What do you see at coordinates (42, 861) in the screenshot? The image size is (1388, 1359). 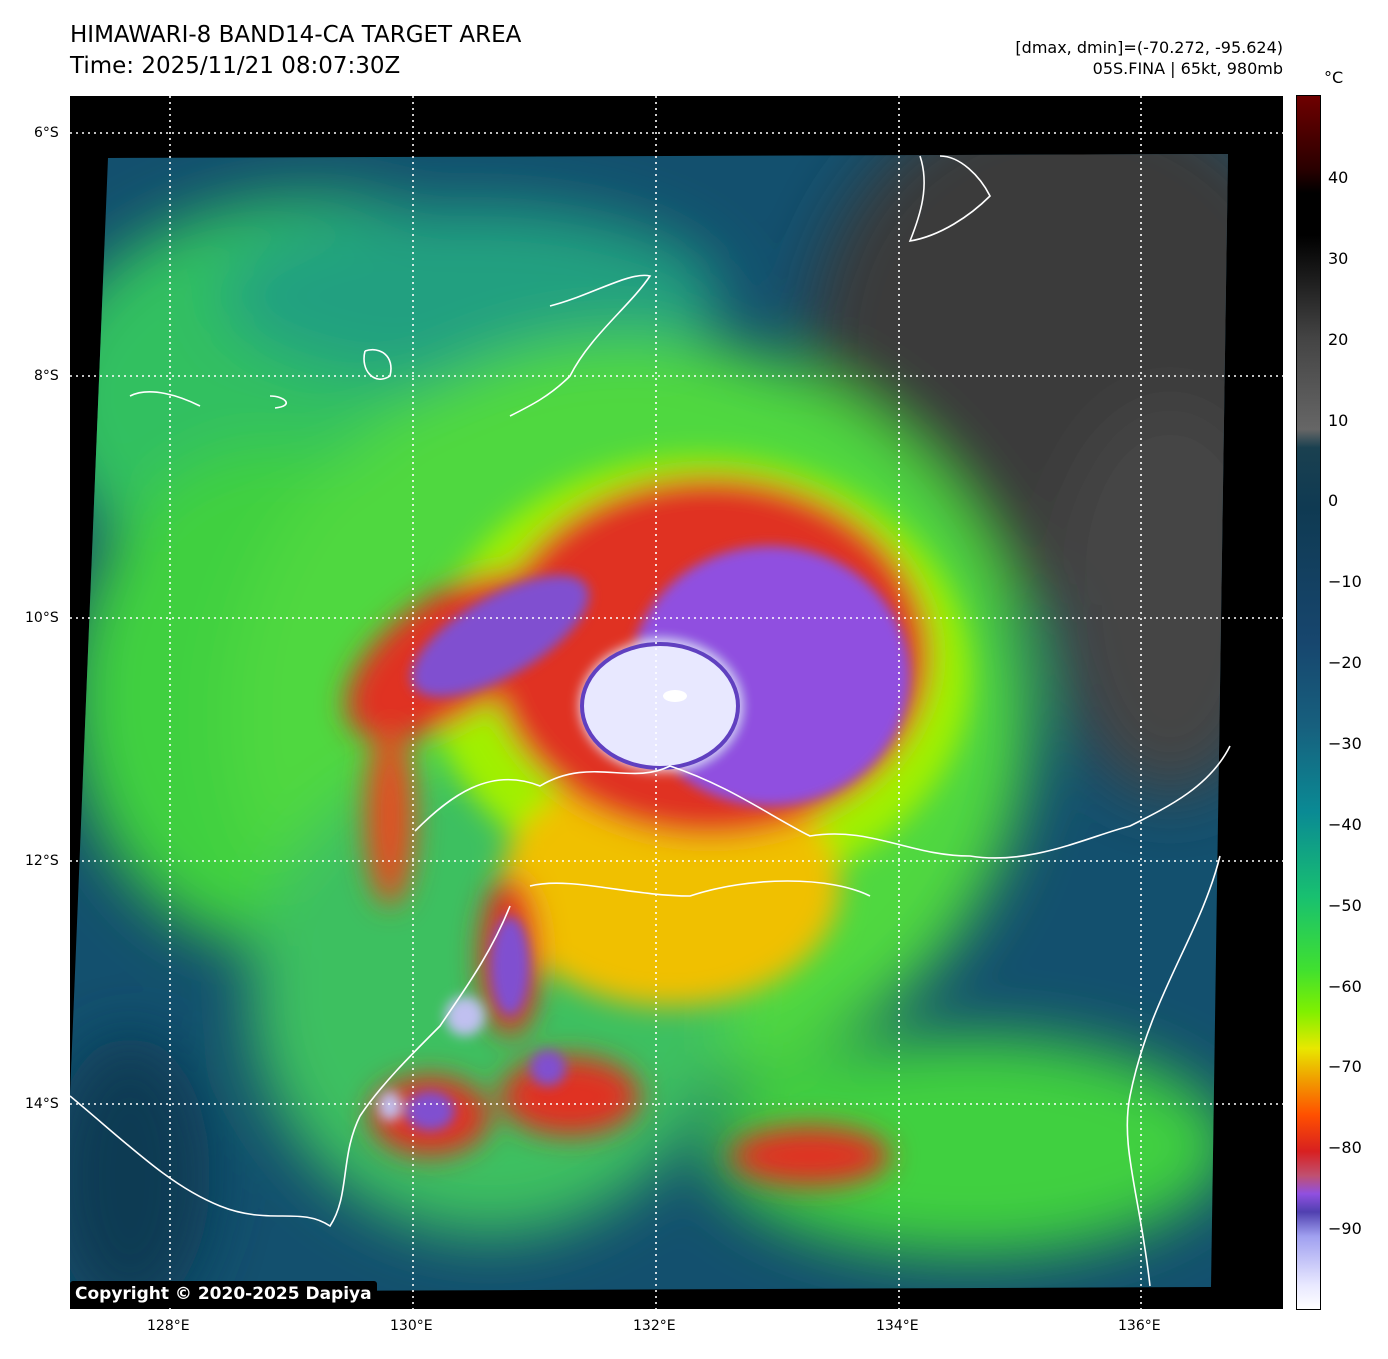 I see `lat-label: 12°S` at bounding box center [42, 861].